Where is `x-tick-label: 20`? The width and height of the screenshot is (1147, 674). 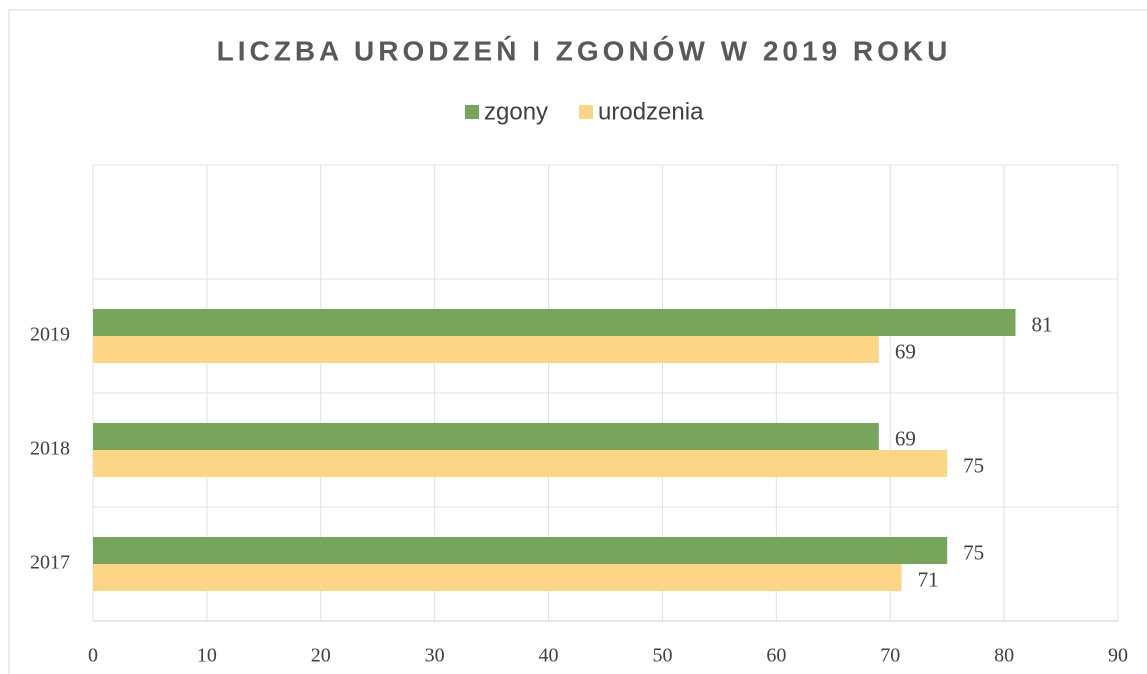
x-tick-label: 20 is located at coordinates (321, 656).